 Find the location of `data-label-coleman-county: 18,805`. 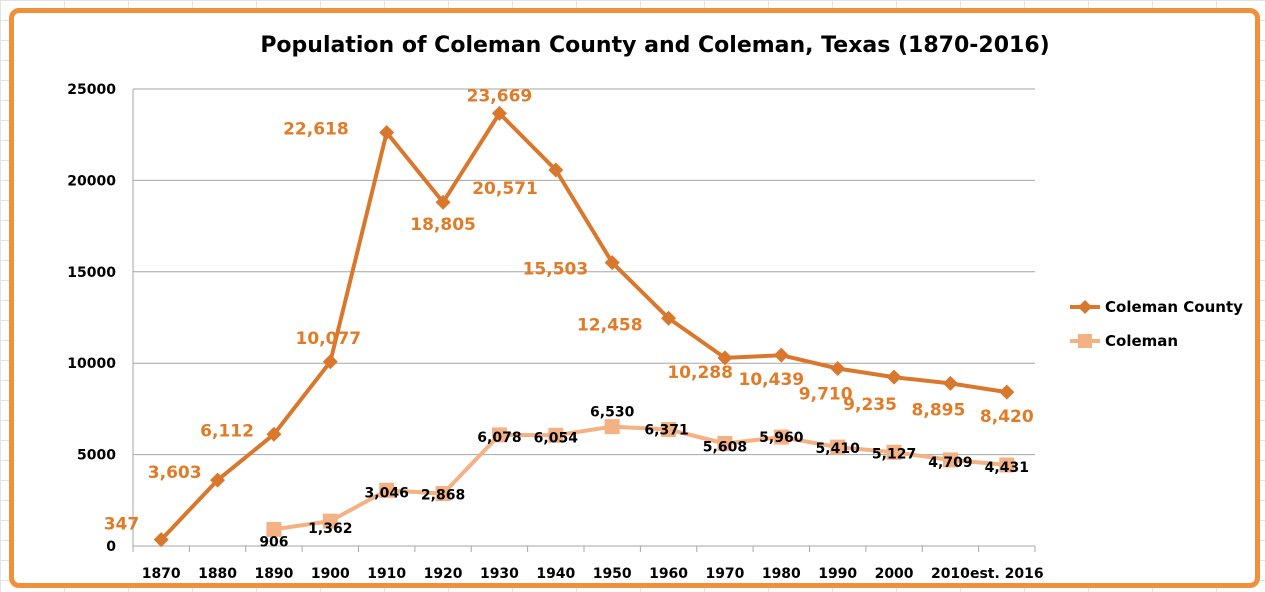

data-label-coleman-county: 18,805 is located at coordinates (443, 225).